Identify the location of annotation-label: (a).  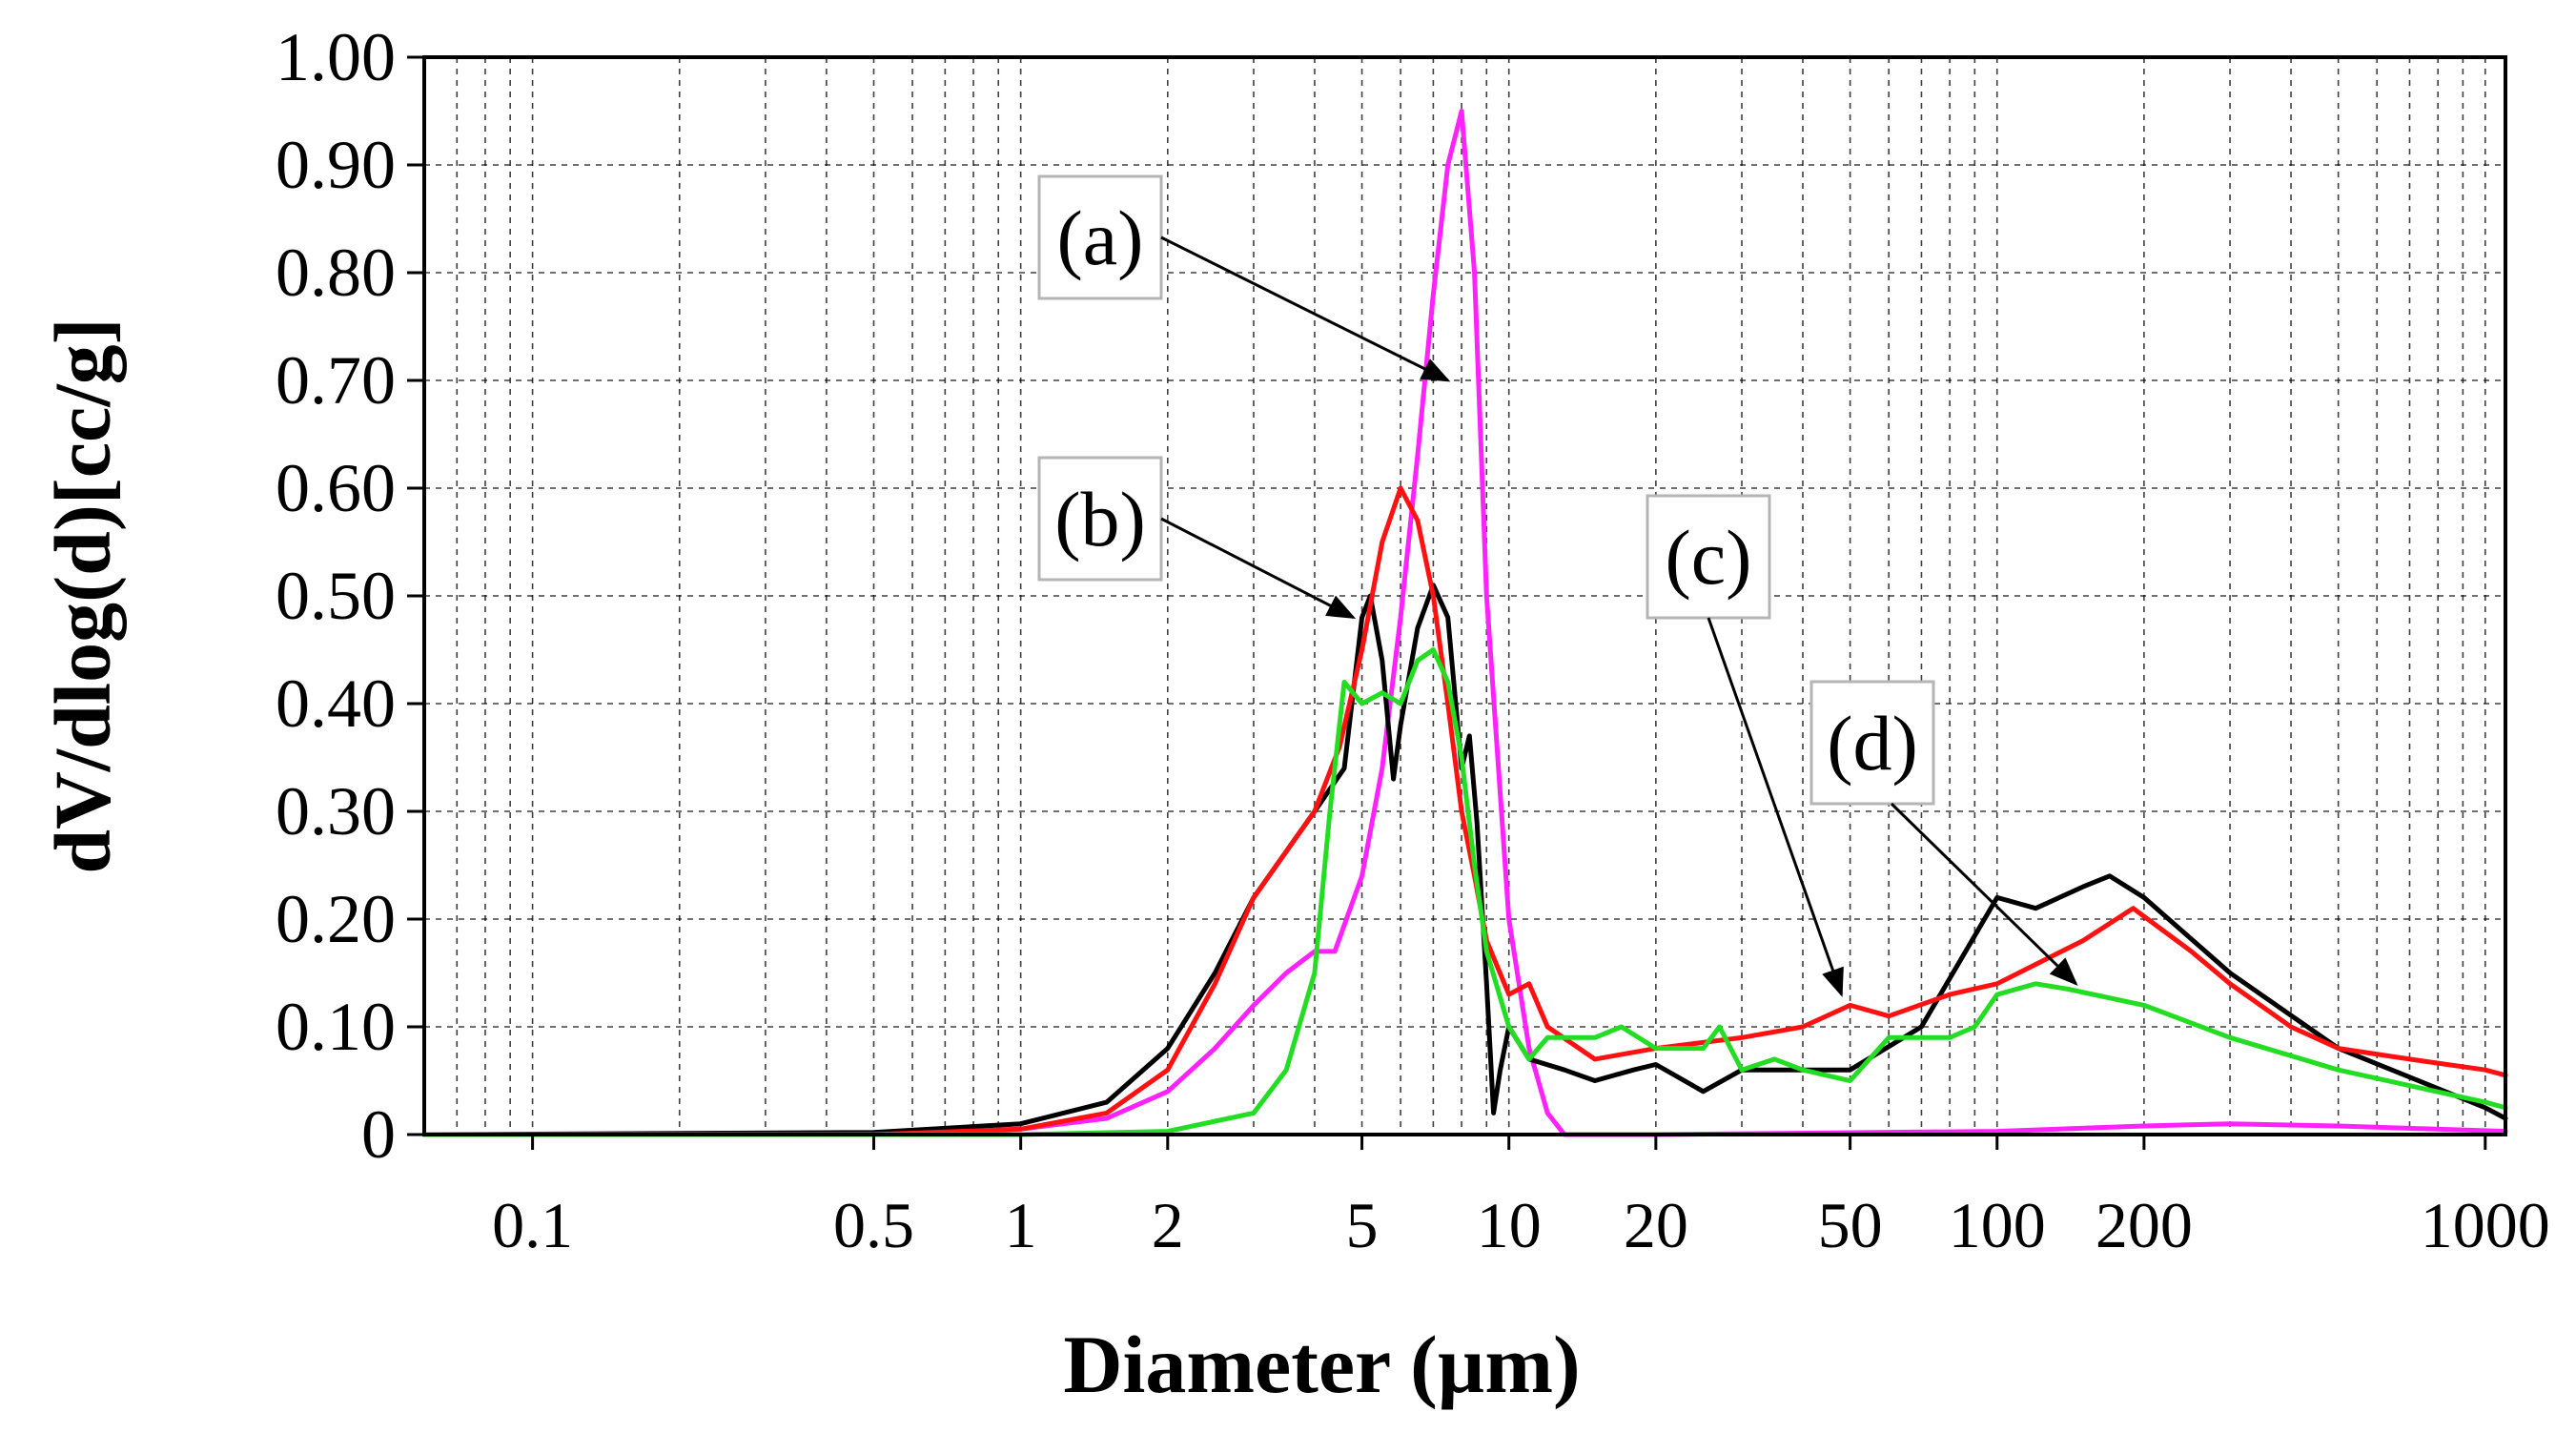
(1099, 238).